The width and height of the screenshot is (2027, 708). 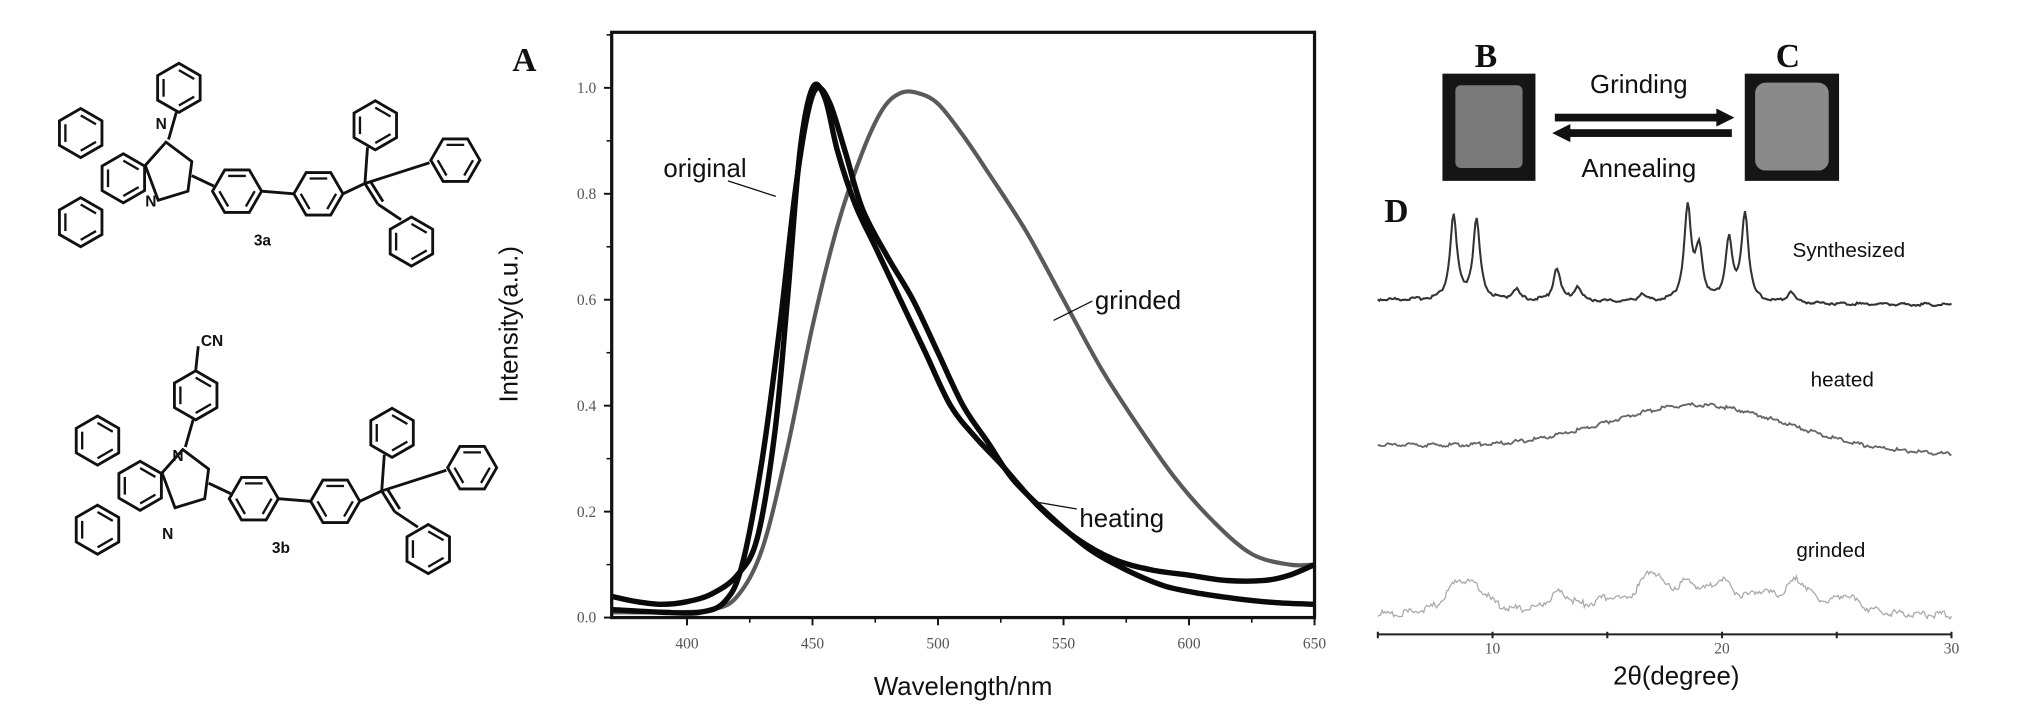 What do you see at coordinates (1396, 211) in the screenshot?
I see `panel-label-d: D` at bounding box center [1396, 211].